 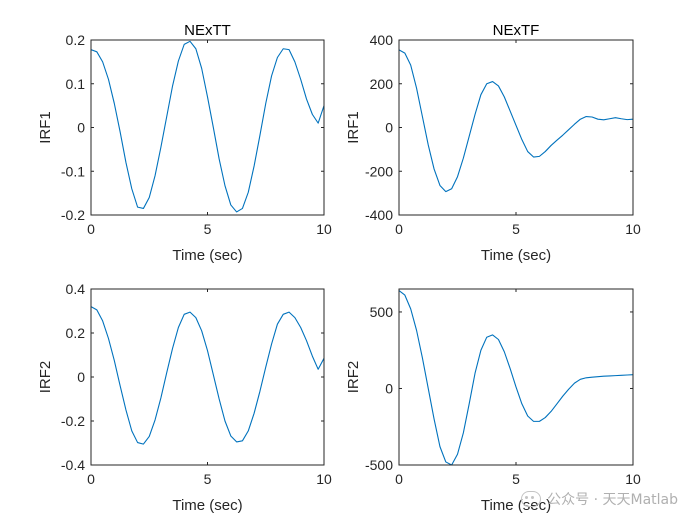 I want to click on chart-title: NExTF, so click(x=516, y=30).